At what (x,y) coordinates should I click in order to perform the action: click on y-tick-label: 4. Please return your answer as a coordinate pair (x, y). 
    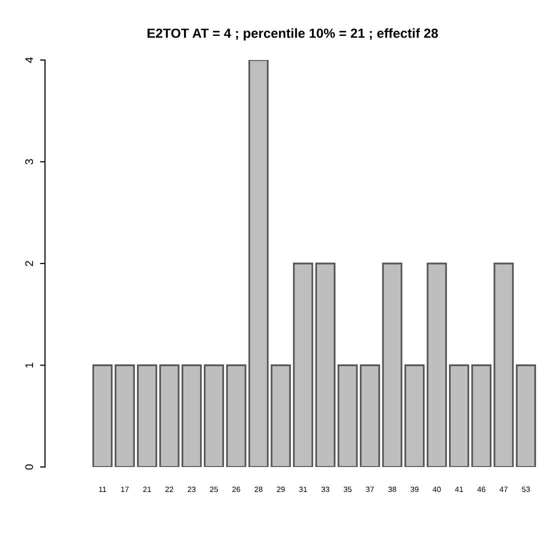
    Looking at the image, I should click on (29, 60).